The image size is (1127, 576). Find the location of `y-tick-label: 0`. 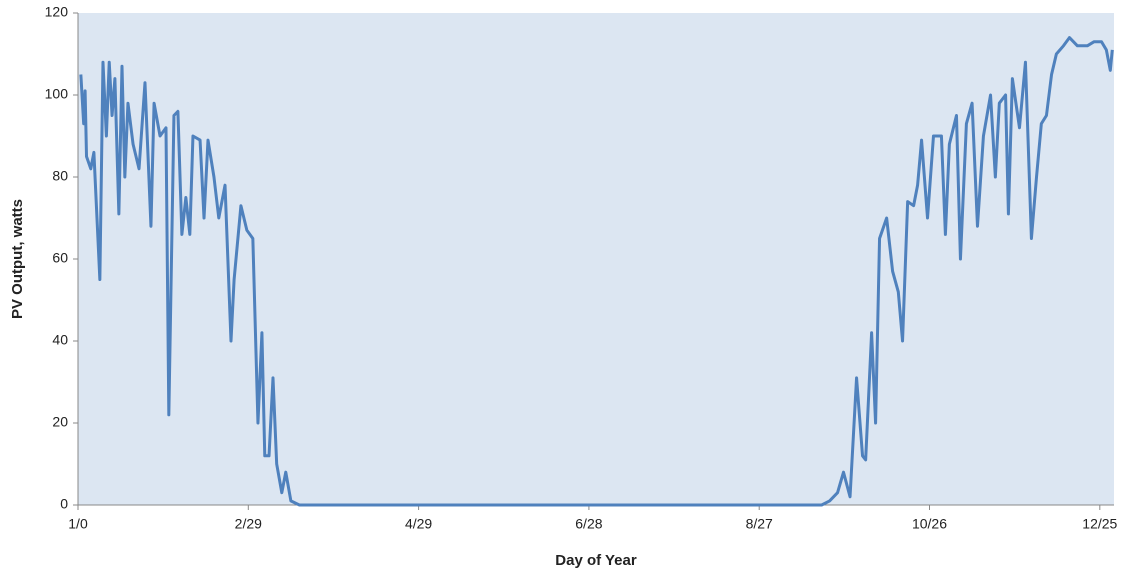

y-tick-label: 0 is located at coordinates (64, 504).